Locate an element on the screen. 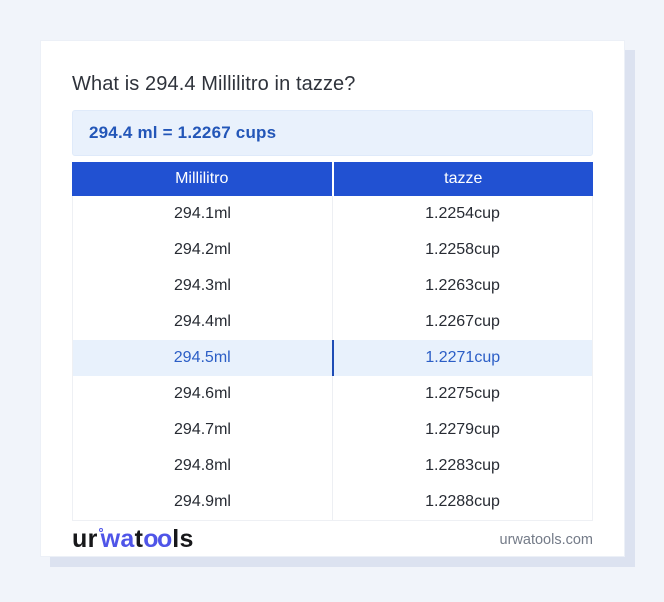 The width and height of the screenshot is (664, 602). logo-part-ur: ur is located at coordinates (85, 539).